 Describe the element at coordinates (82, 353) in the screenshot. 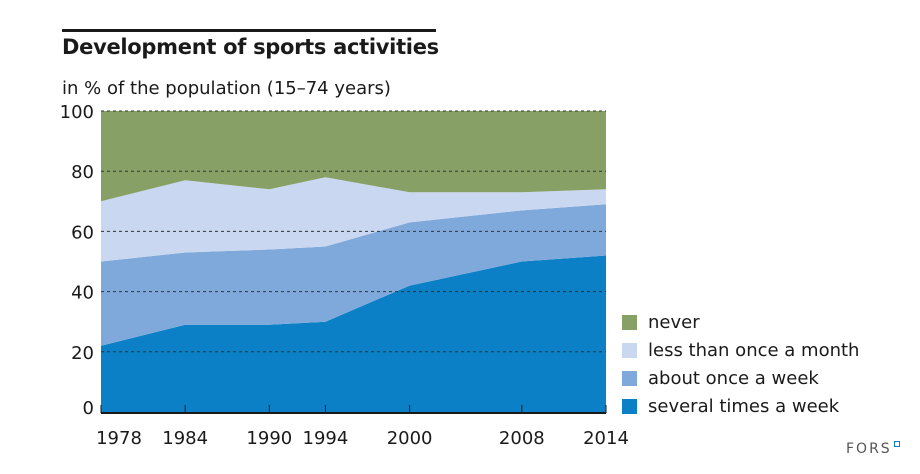

I see `y-tick-label: 20` at that location.